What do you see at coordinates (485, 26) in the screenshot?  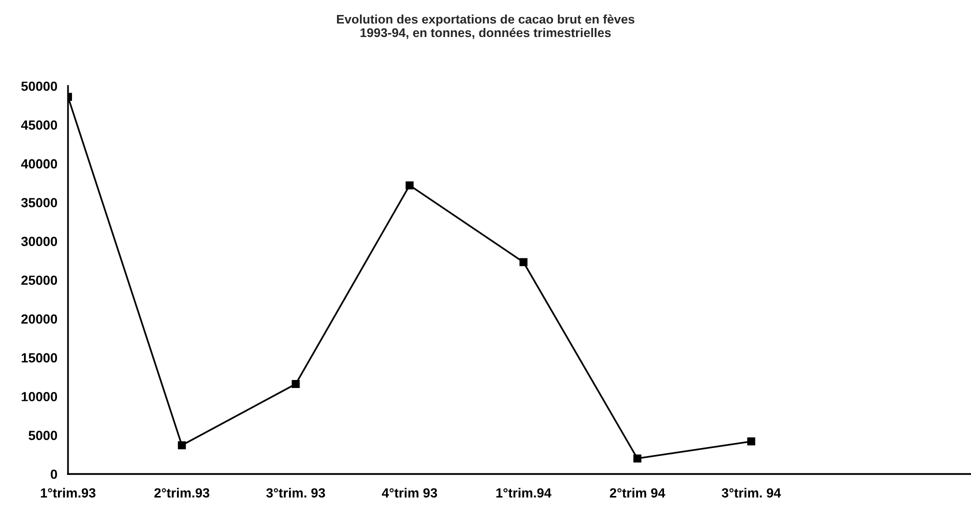 I see `chart-title: Evolution des exportations de cacao brut en fèves 1993-94, en tonnes, données trimestrielles` at bounding box center [485, 26].